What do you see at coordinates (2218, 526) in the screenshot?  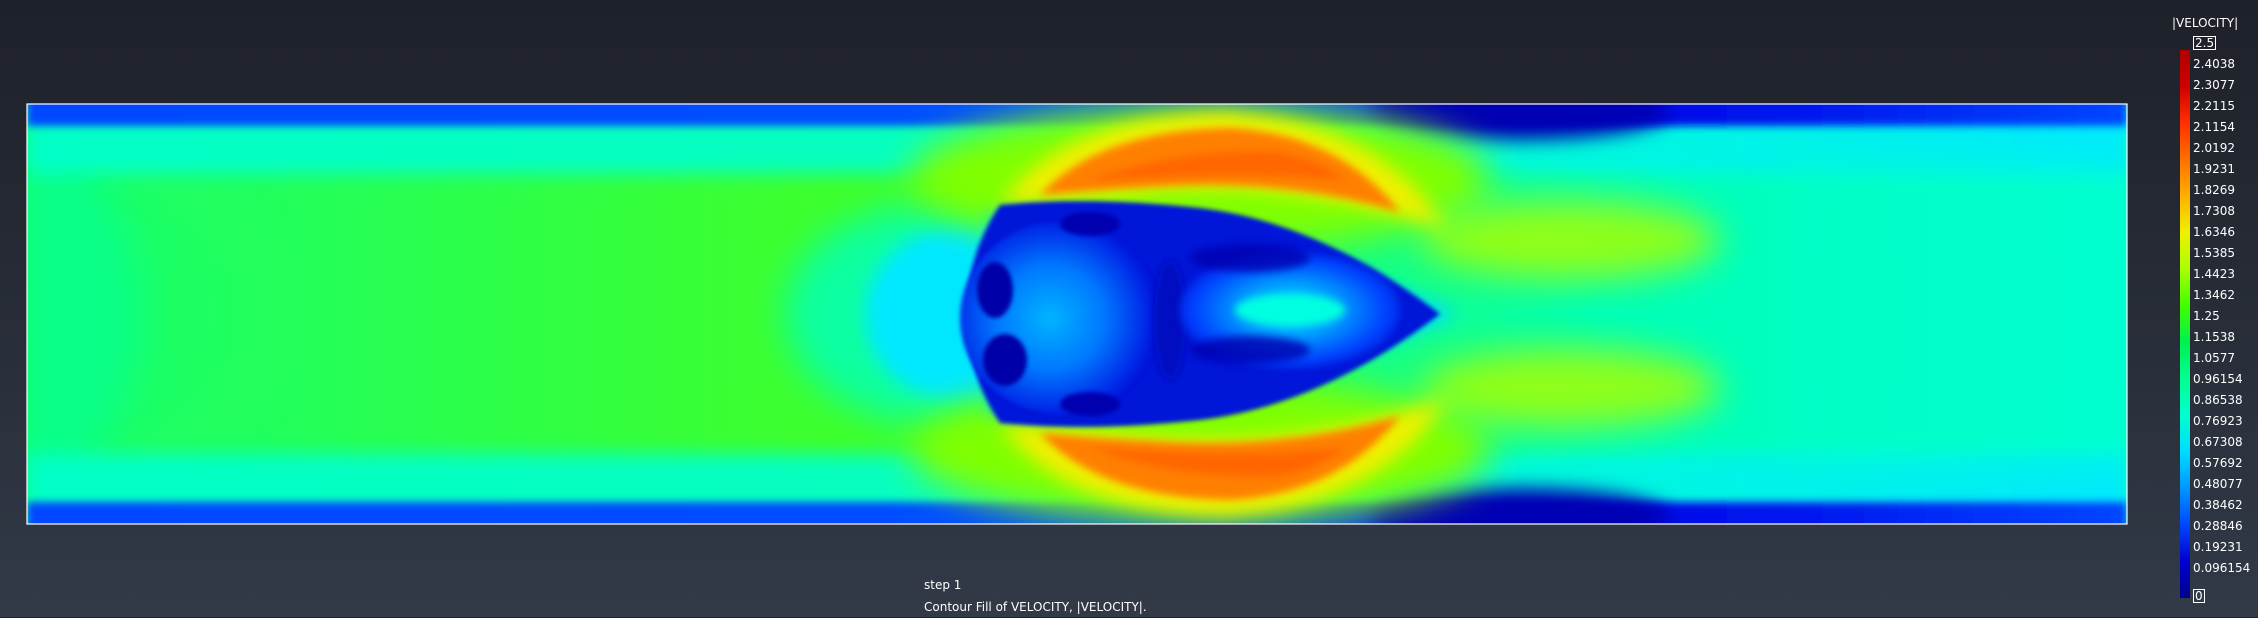 I see `legend-label: 0.28846` at bounding box center [2218, 526].